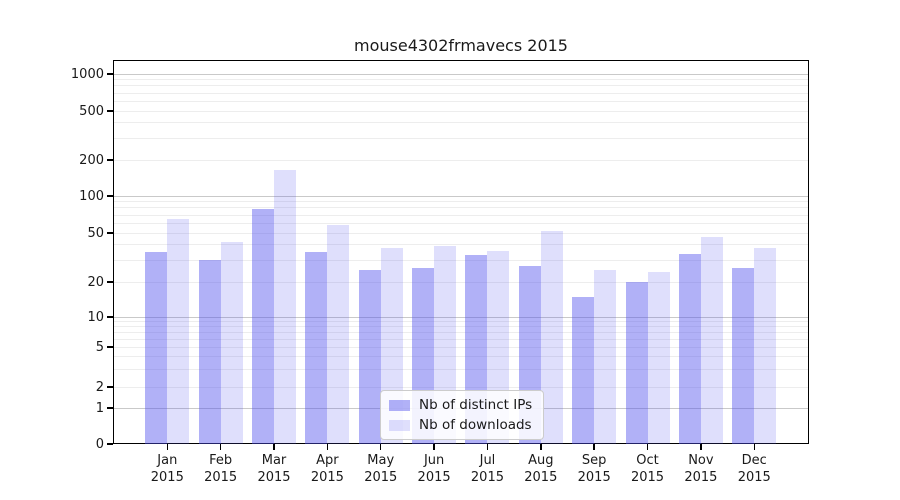 This screenshot has height=500, width=900. Describe the element at coordinates (648, 469) in the screenshot. I see `x-tick-label: Oct 2015` at that location.